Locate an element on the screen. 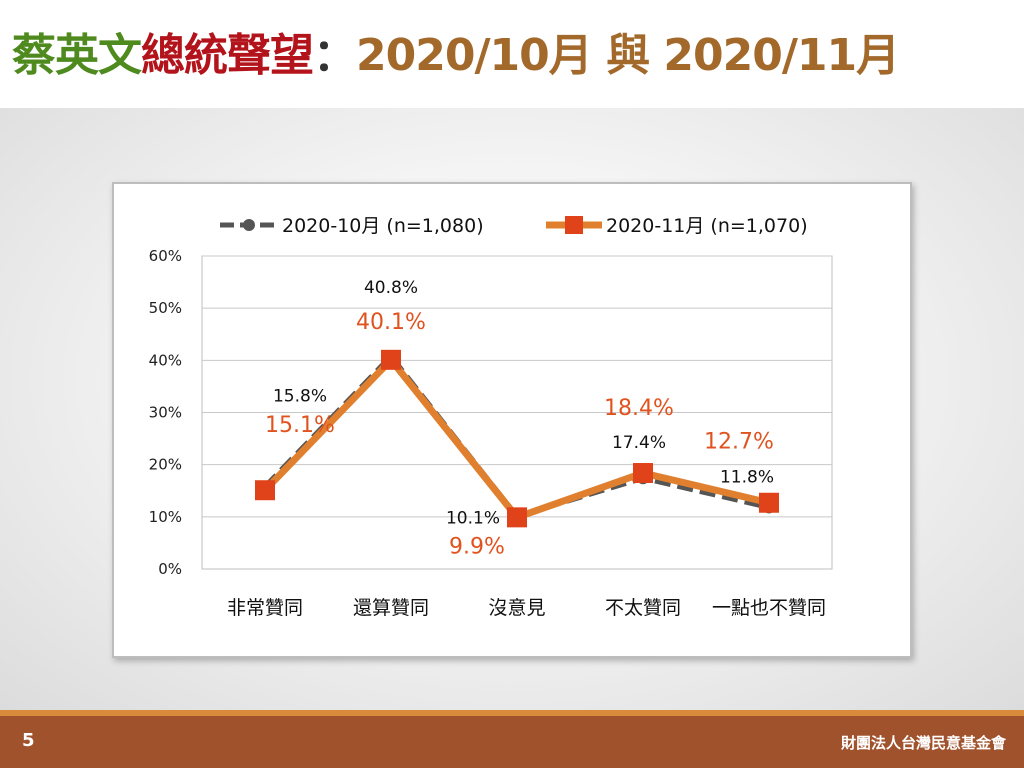 The image size is (1024, 768). data-label-oct: 17.4% is located at coordinates (639, 443).